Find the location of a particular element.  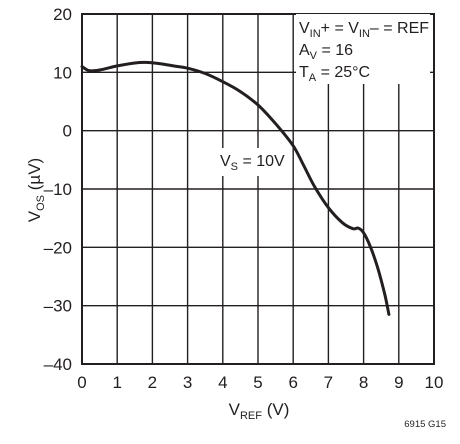

condition-gain: AV = 16 is located at coordinates (326, 52).